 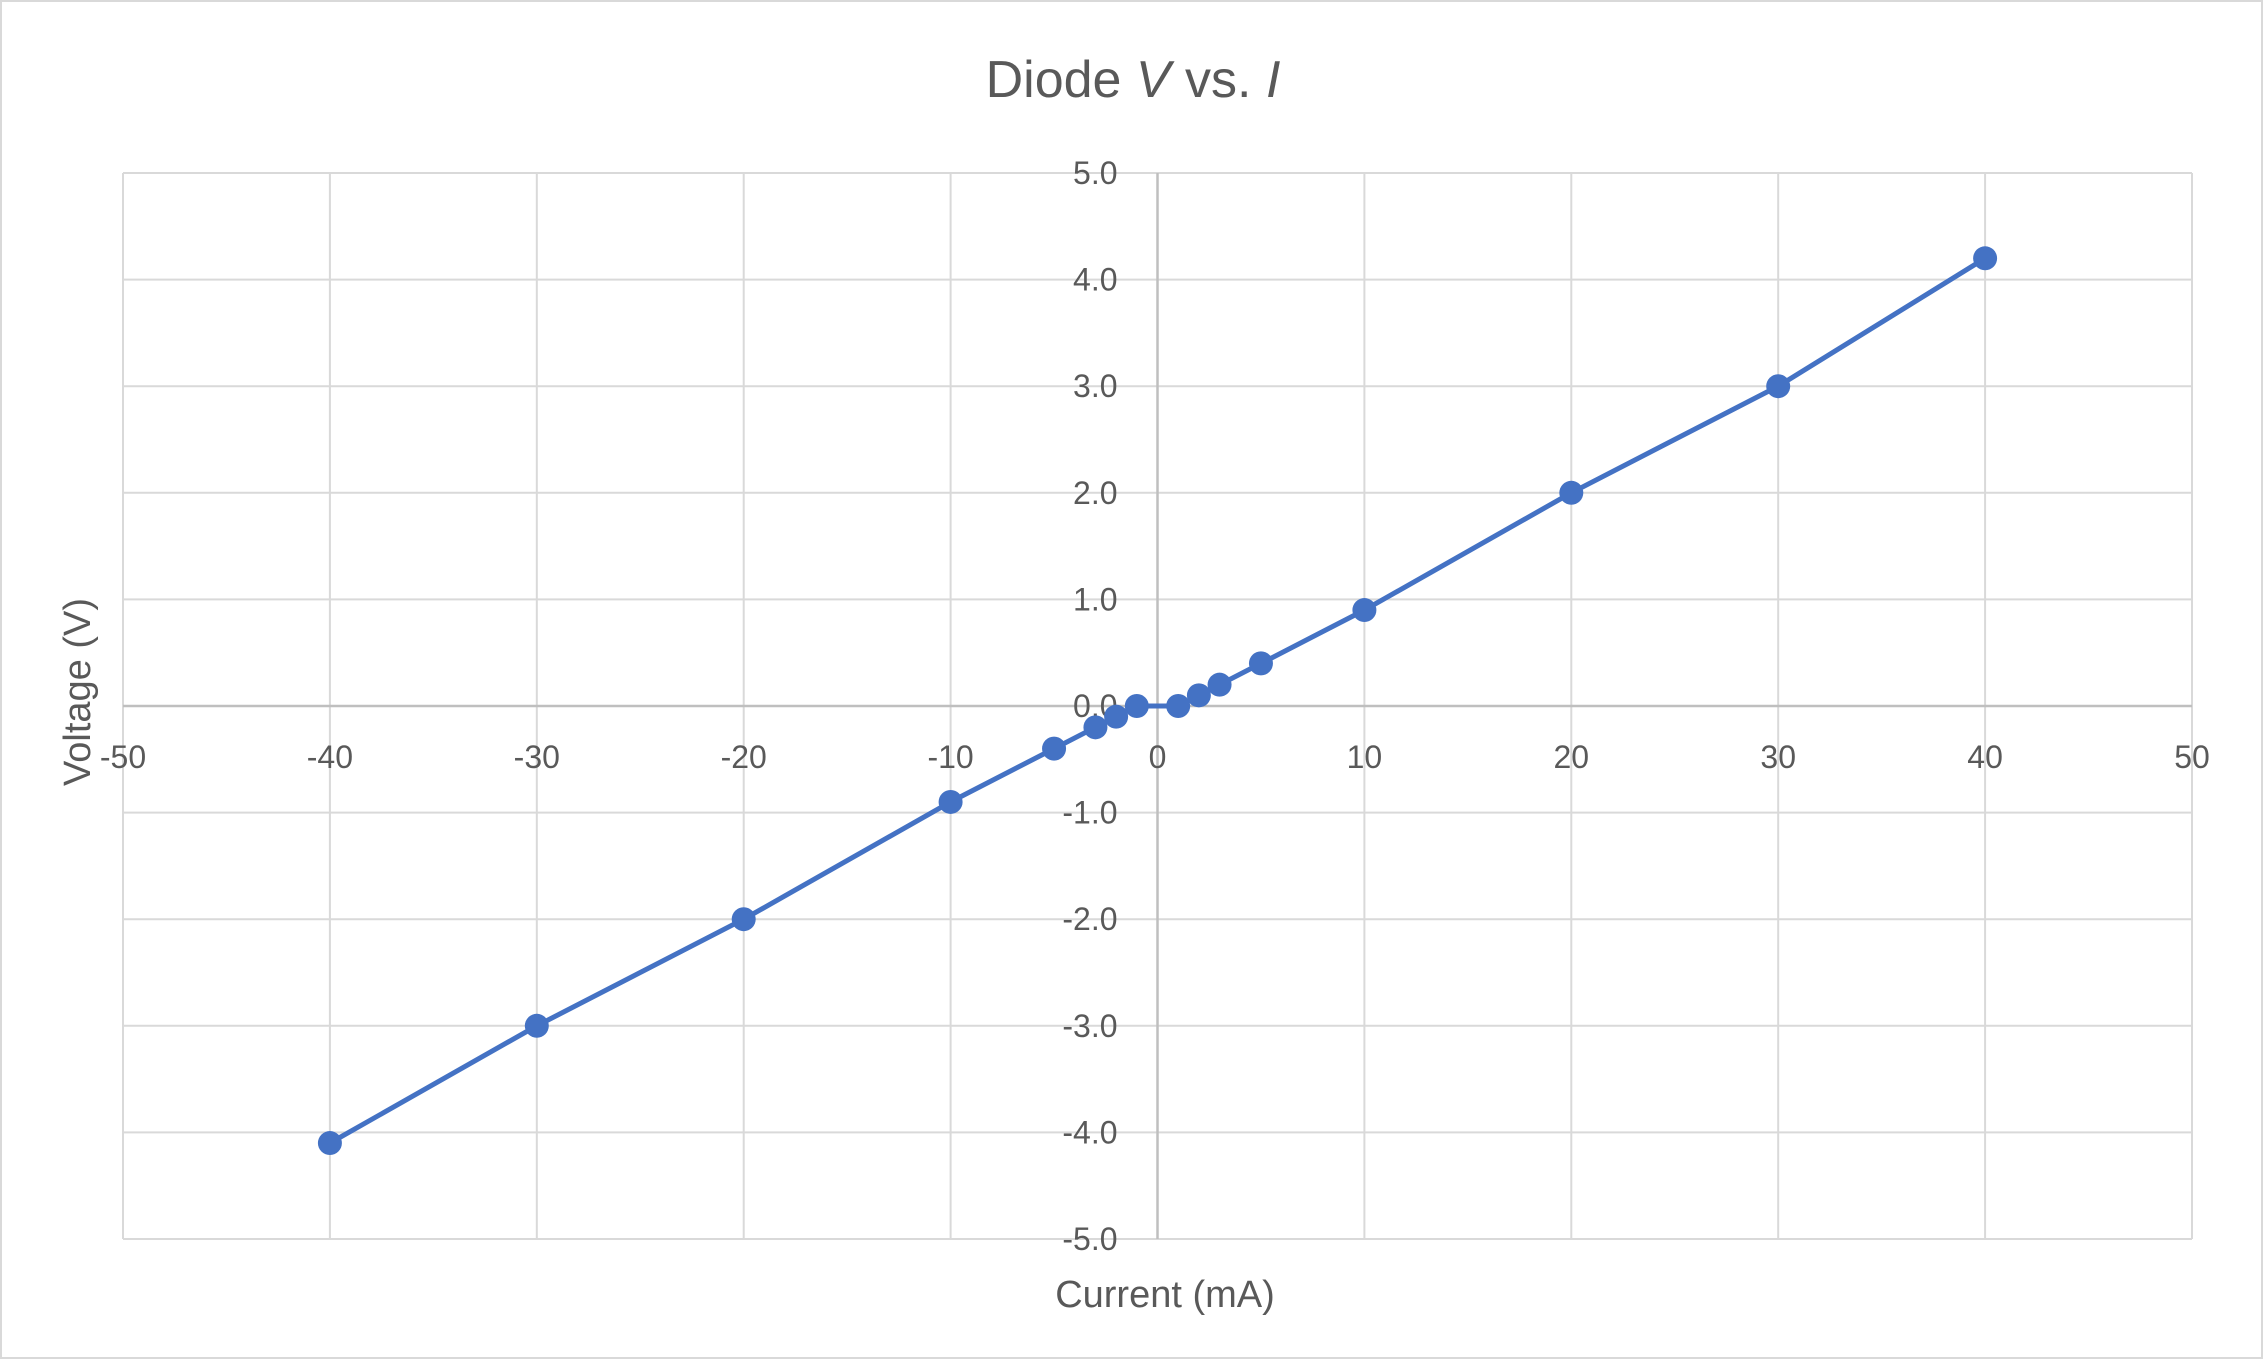 What do you see at coordinates (1133, 80) in the screenshot?
I see `chart-title: Diode V vs. I` at bounding box center [1133, 80].